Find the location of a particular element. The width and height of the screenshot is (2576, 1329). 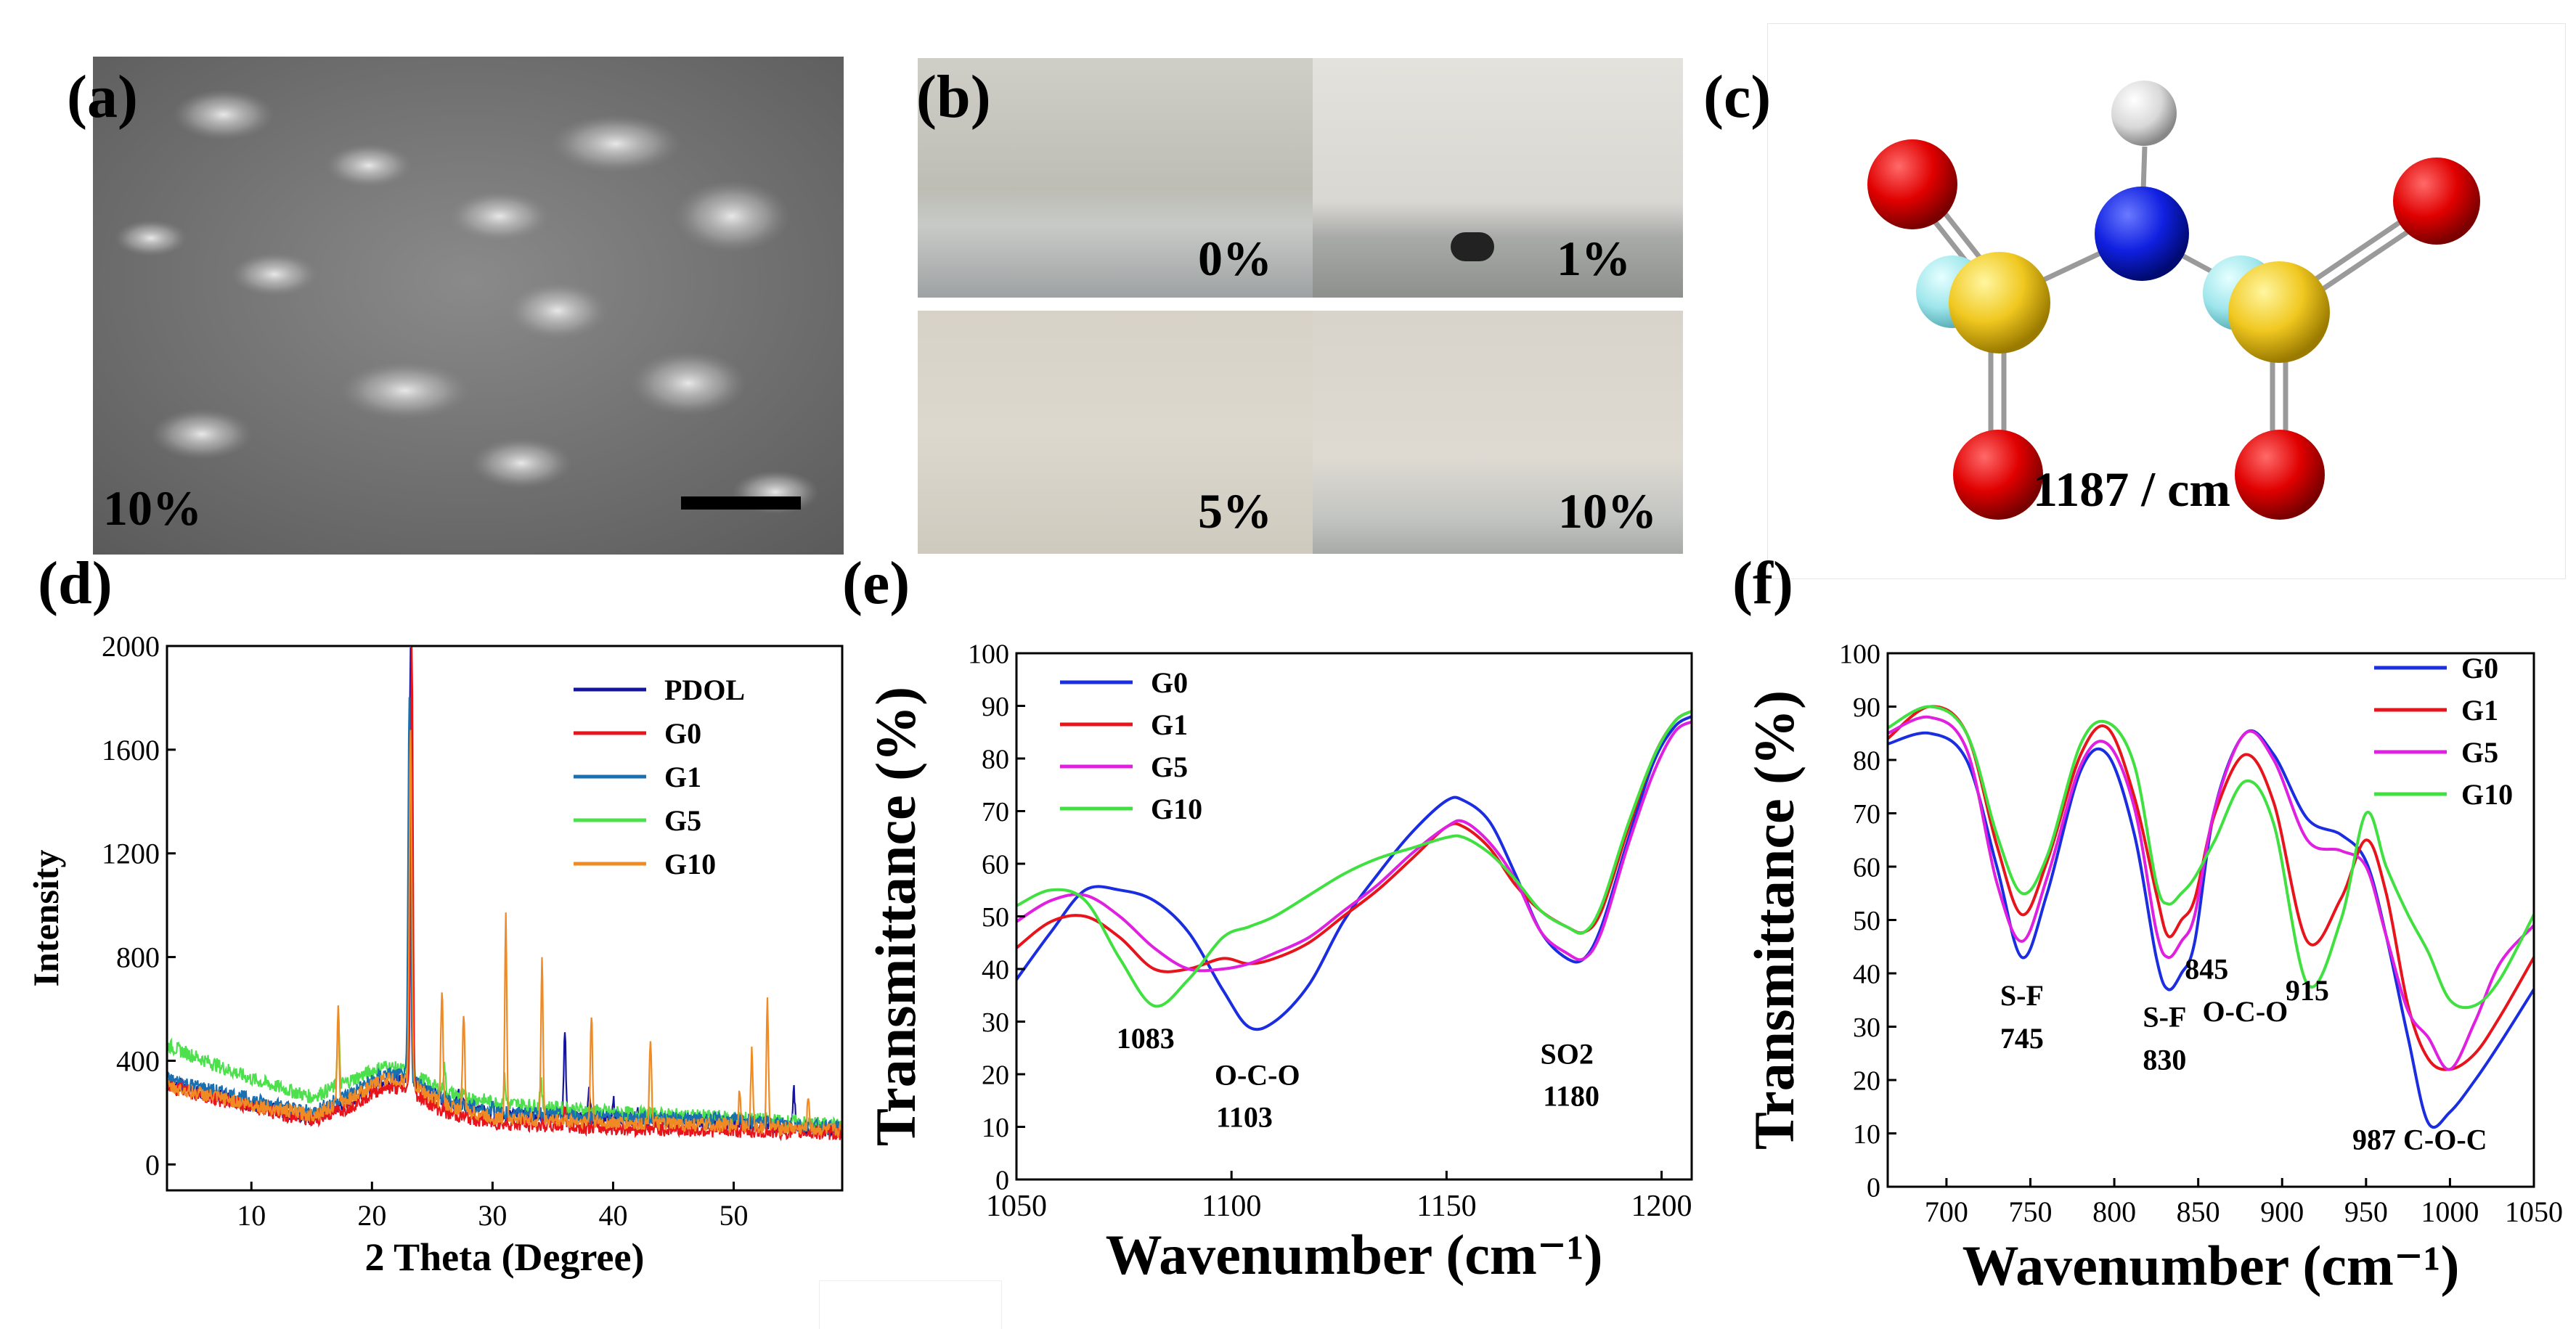

legend-label-g0: G0 is located at coordinates (1169, 682).